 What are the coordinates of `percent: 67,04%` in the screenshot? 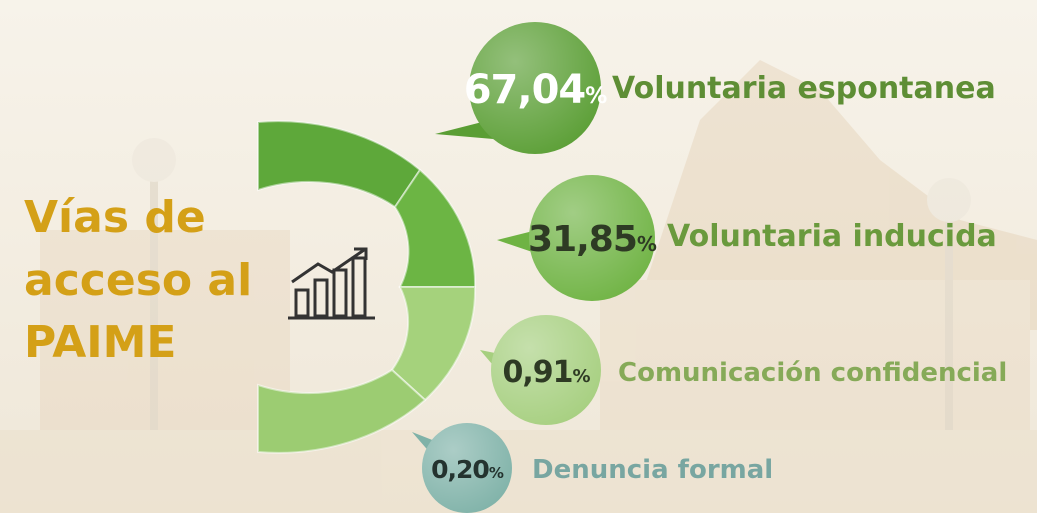 It's located at (536, 90).